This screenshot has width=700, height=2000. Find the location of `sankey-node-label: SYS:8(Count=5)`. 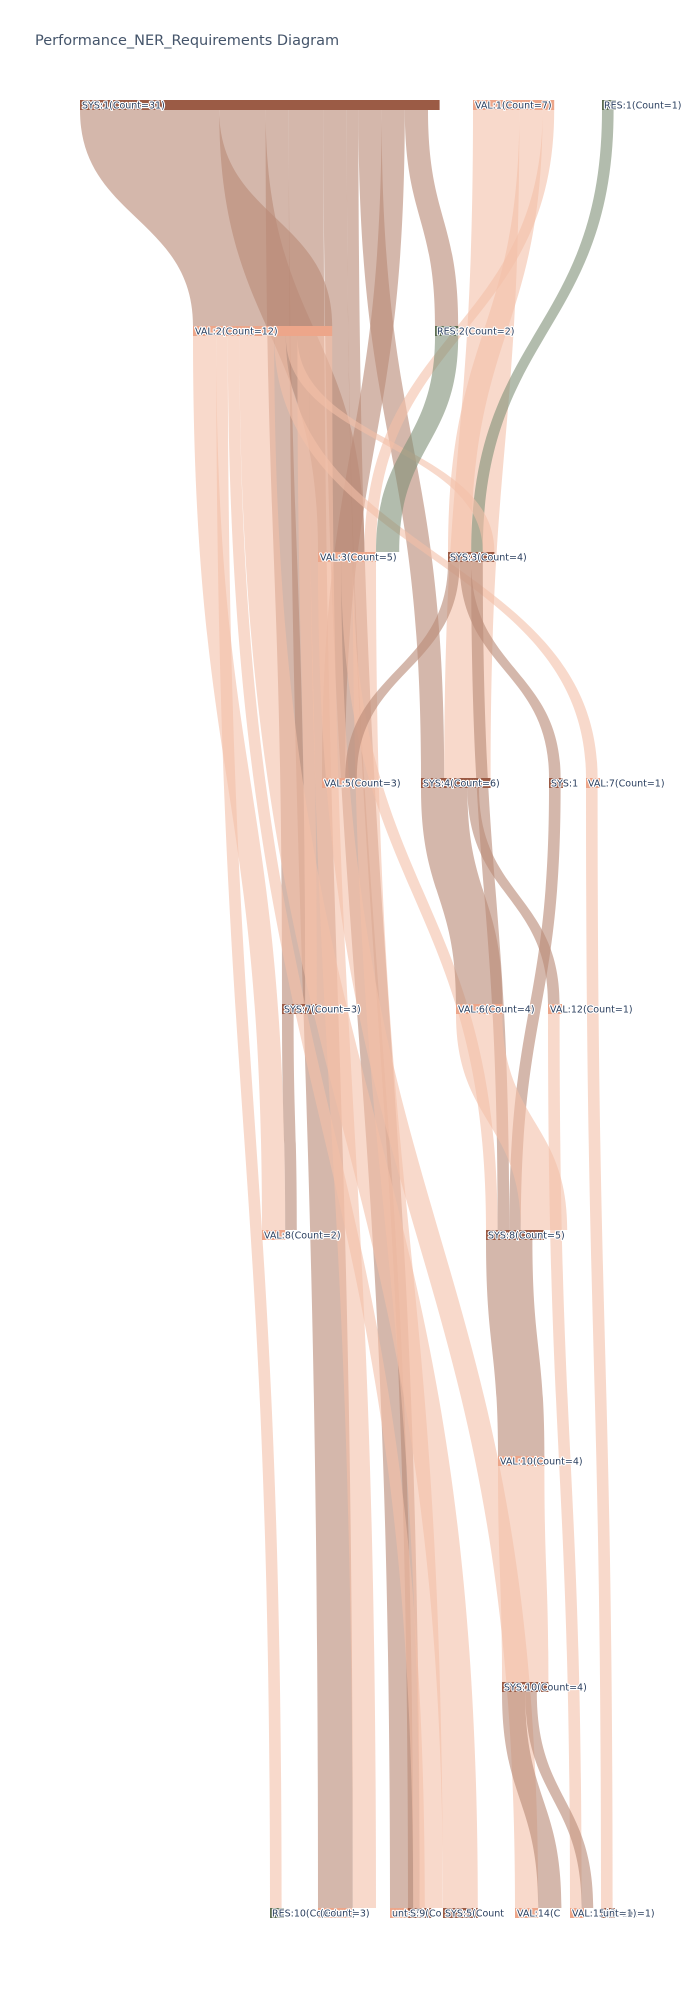

sankey-node-label: SYS:8(Count=5) is located at coordinates (526, 1236).